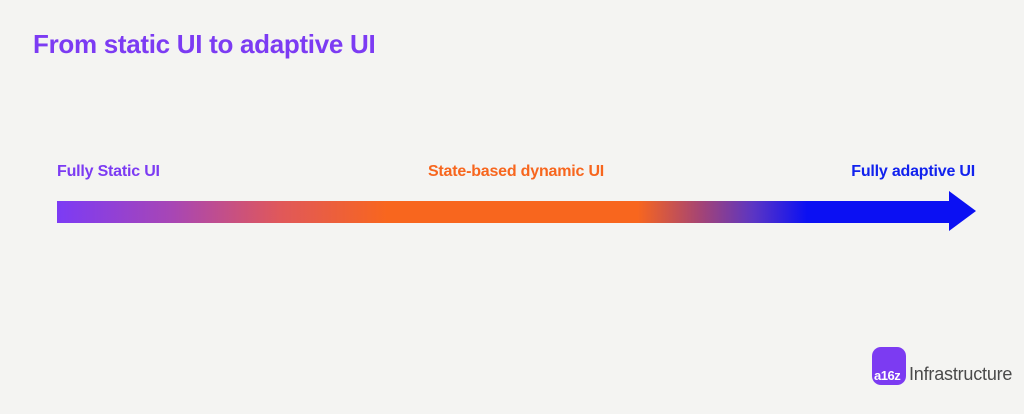  Describe the element at coordinates (962, 211) in the screenshot. I see `arrow-head-icon` at that location.